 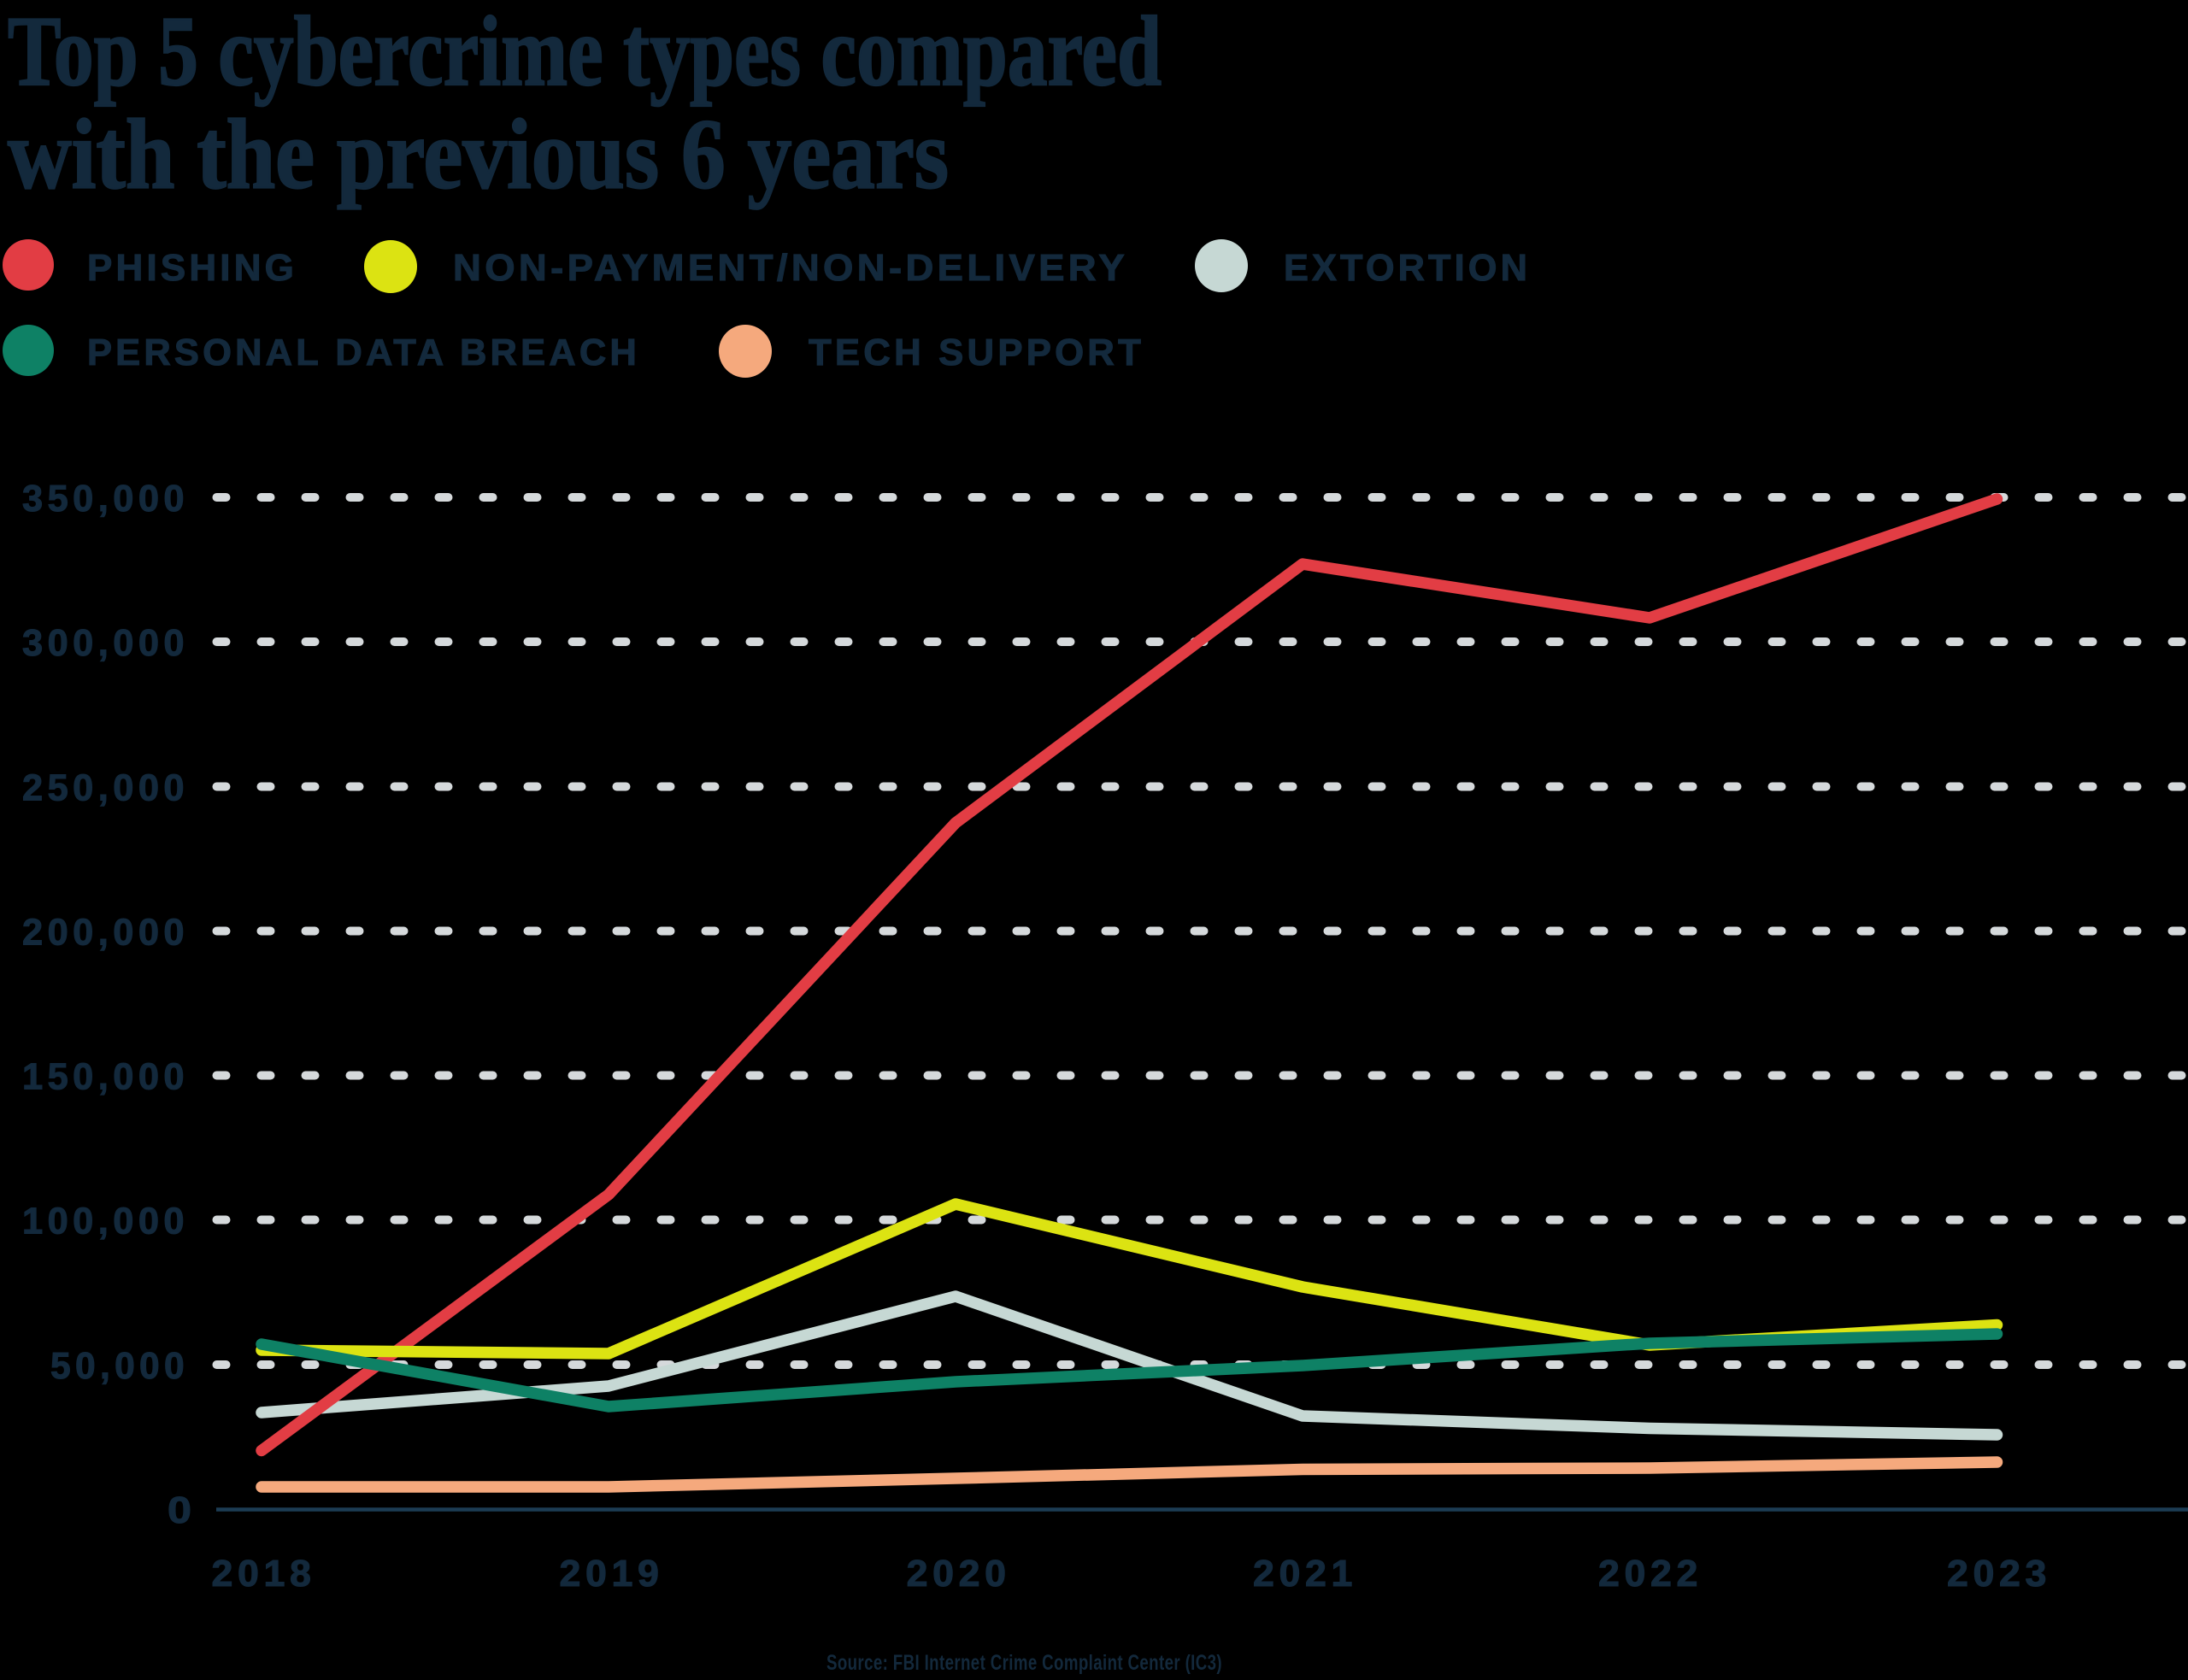 I want to click on svg-text: 300,000, so click(x=106, y=643).